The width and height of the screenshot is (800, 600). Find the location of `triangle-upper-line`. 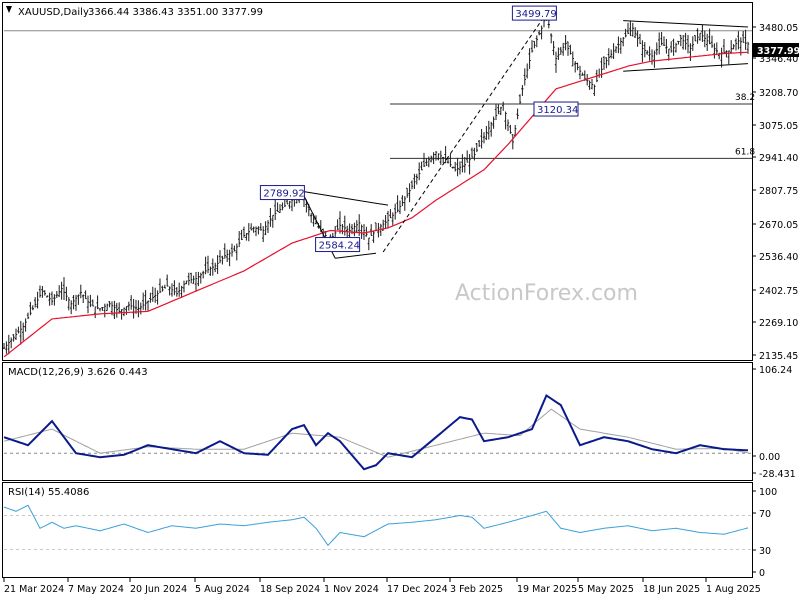

triangle-upper-line is located at coordinates (345, 198).